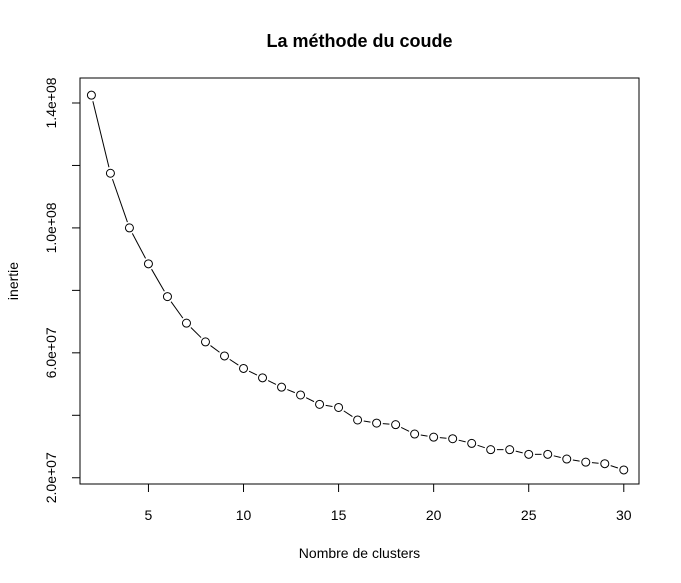 The height and width of the screenshot is (583, 681). What do you see at coordinates (51, 477) in the screenshot?
I see `y-tick-label: 2.0e+07` at bounding box center [51, 477].